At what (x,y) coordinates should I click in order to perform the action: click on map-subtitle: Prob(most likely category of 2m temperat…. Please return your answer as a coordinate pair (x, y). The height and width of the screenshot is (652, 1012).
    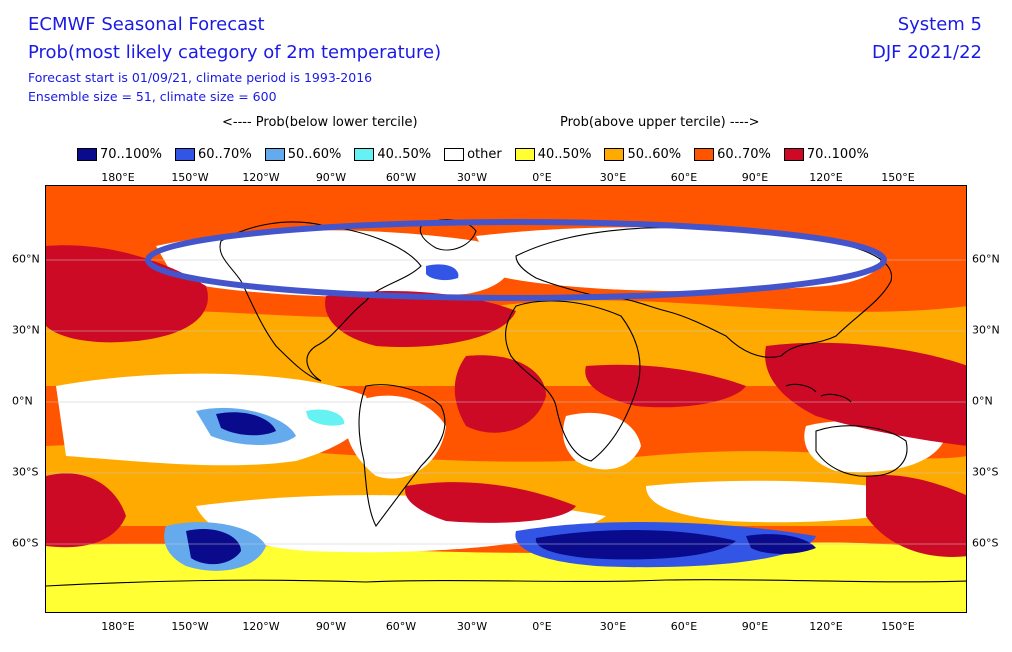
    Looking at the image, I should click on (235, 52).